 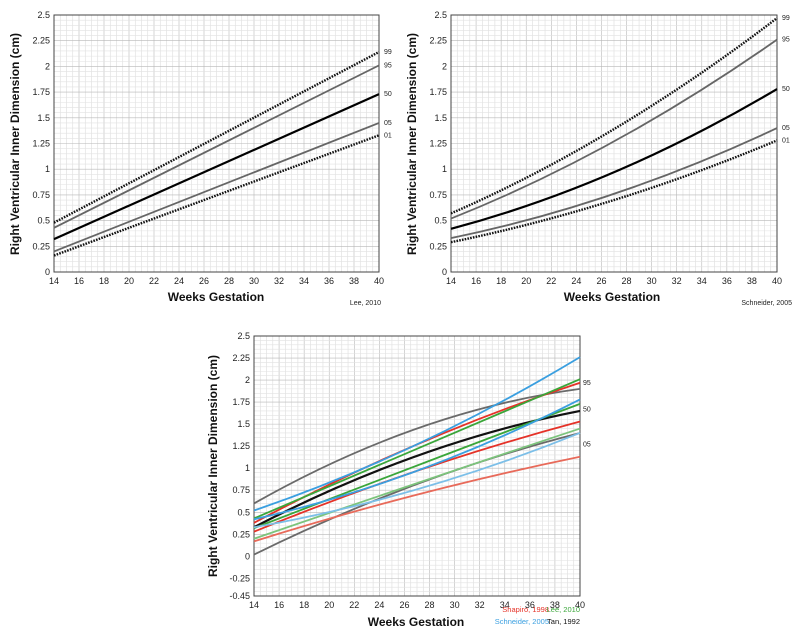 I want to click on source-note: Lee, 2010, so click(x=365, y=303).